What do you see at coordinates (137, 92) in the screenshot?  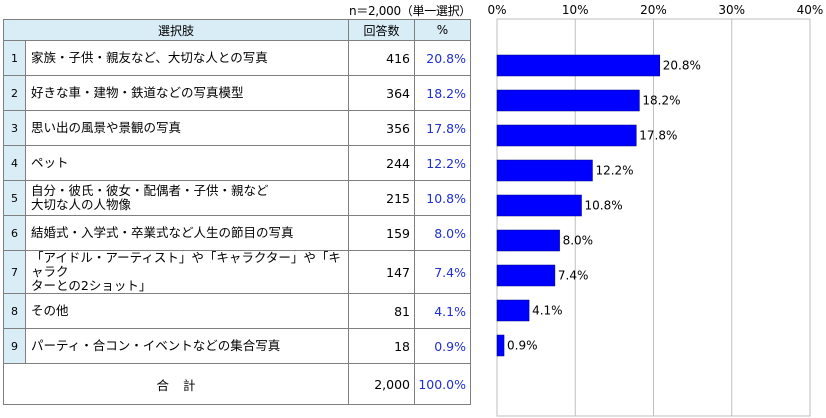 I see `row-choice-line: 好きな車・建物・鉄道などの写真模型` at bounding box center [137, 92].